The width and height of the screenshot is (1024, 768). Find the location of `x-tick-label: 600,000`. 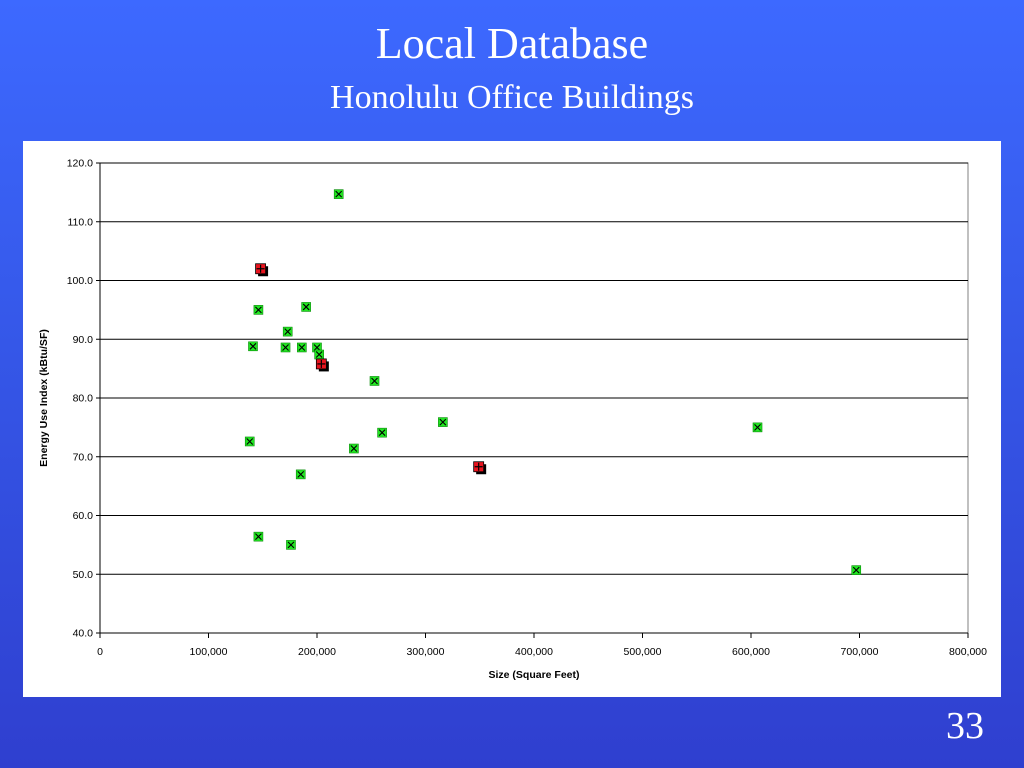

x-tick-label: 600,000 is located at coordinates (751, 652).